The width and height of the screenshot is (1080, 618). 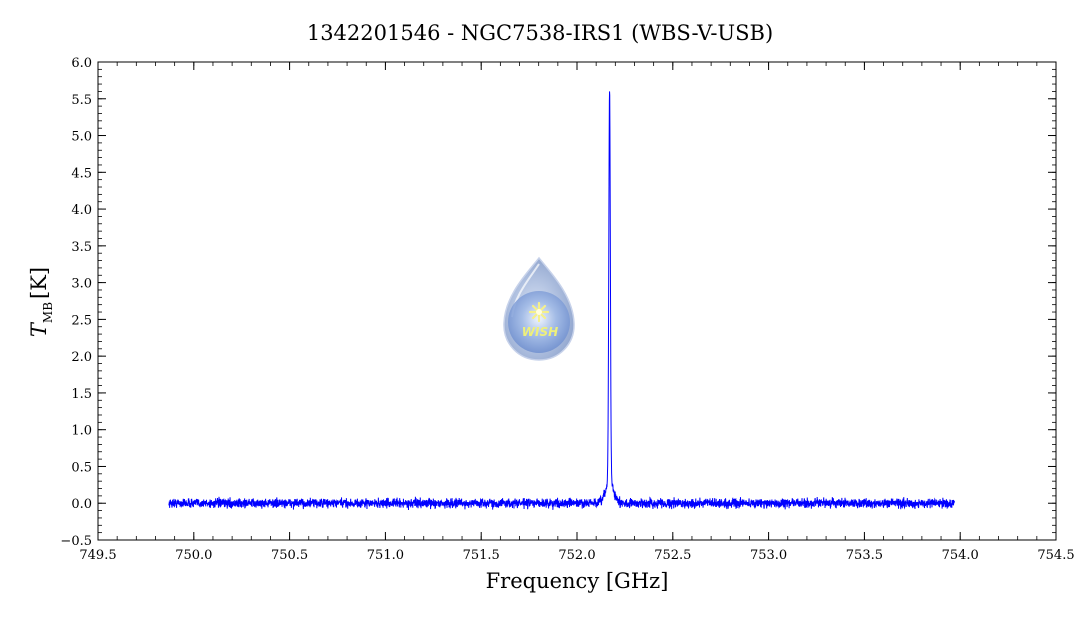 What do you see at coordinates (81, 467) in the screenshot?
I see `y-tick-label: 0.5` at bounding box center [81, 467].